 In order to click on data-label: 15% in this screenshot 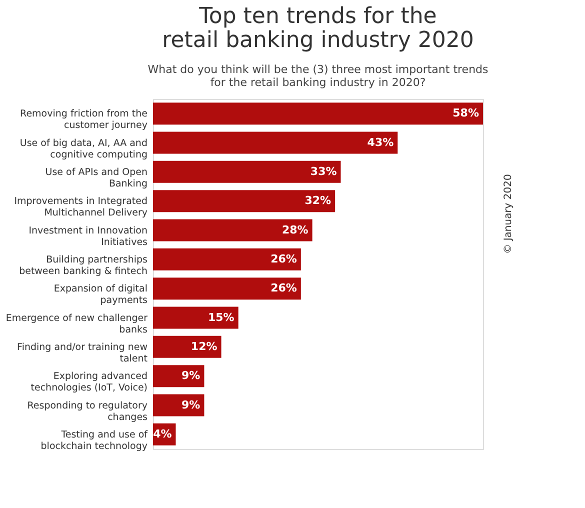, I will do `click(221, 317)`.